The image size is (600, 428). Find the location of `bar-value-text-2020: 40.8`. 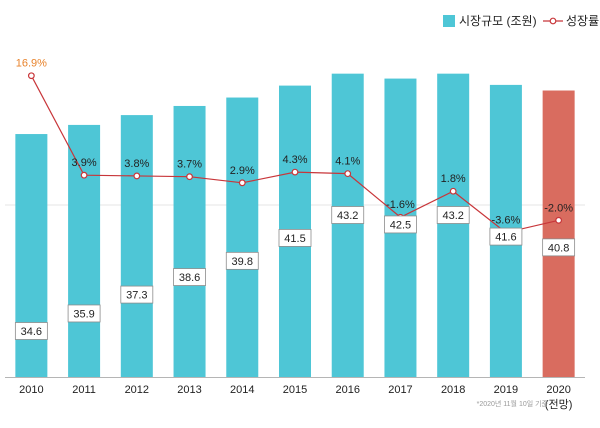

bar-value-text-2020: 40.8 is located at coordinates (558, 248).